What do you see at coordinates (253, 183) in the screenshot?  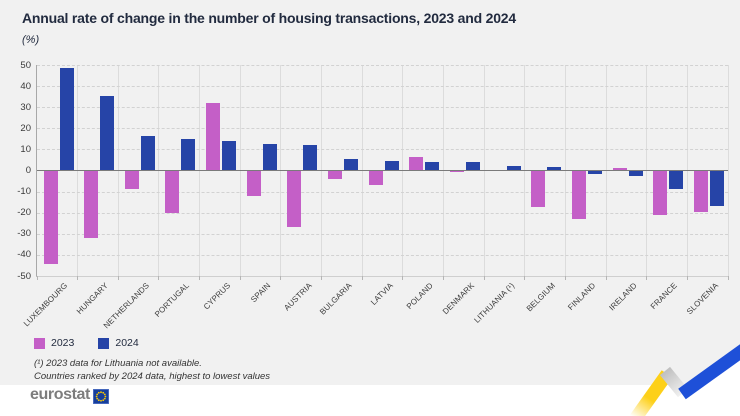 I see `bar-2023-spain` at bounding box center [253, 183].